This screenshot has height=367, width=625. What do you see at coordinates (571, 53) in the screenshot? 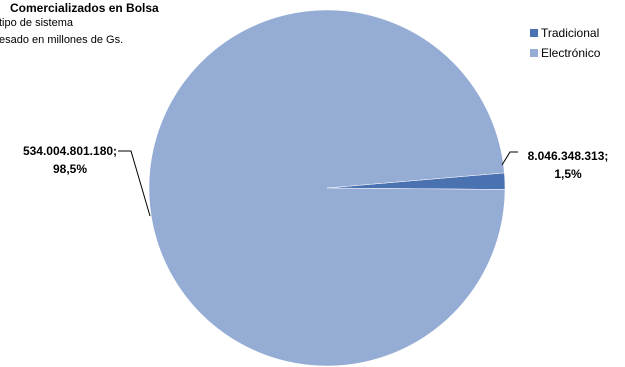
I see `legend-label-electronico: Electrónico` at bounding box center [571, 53].